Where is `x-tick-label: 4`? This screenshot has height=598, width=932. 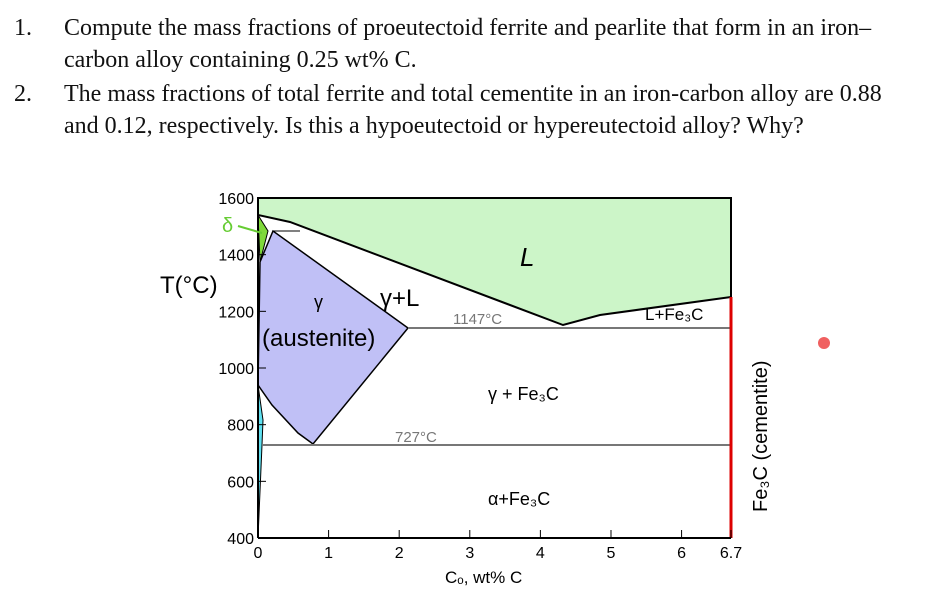
x-tick-label: 4 is located at coordinates (540, 553).